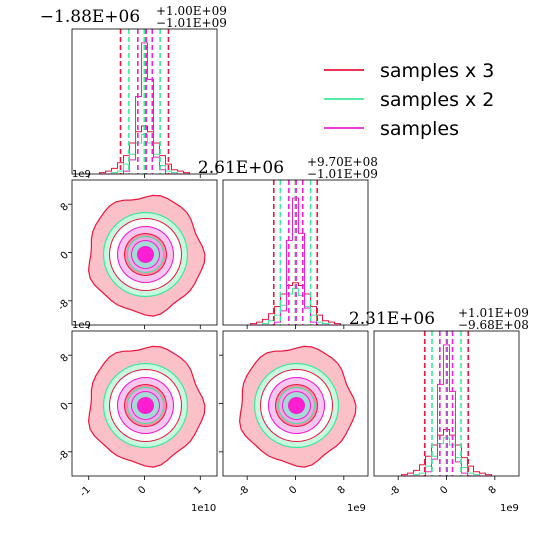  Describe the element at coordinates (493, 325) in the screenshot. I see `title-minus: −9.68E+08` at that location.